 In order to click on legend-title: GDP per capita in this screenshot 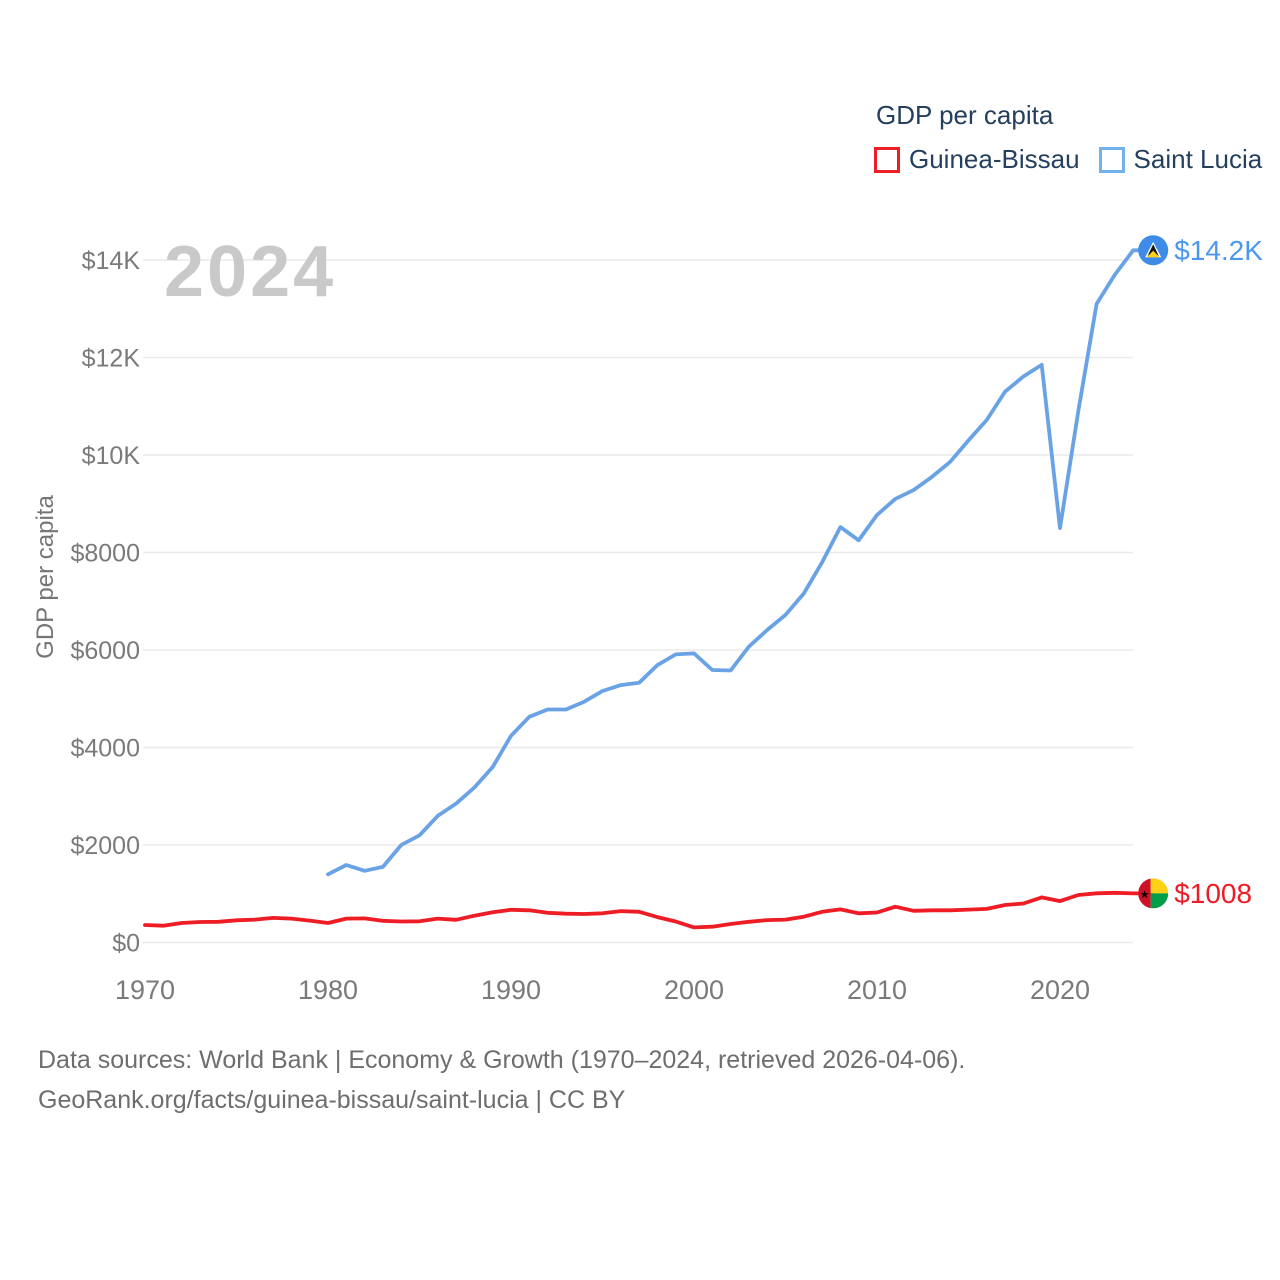, I will do `click(965, 115)`.